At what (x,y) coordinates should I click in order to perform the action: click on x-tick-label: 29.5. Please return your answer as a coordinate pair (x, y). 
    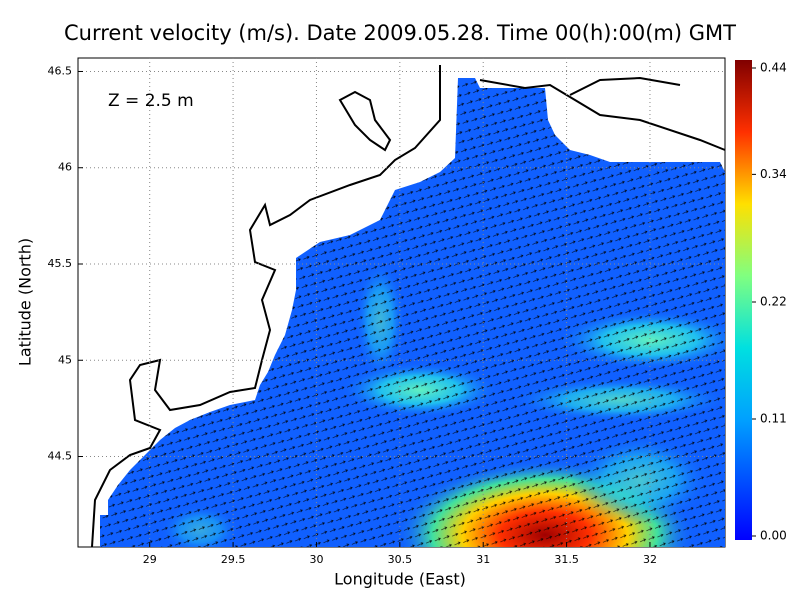
    Looking at the image, I should click on (233, 559).